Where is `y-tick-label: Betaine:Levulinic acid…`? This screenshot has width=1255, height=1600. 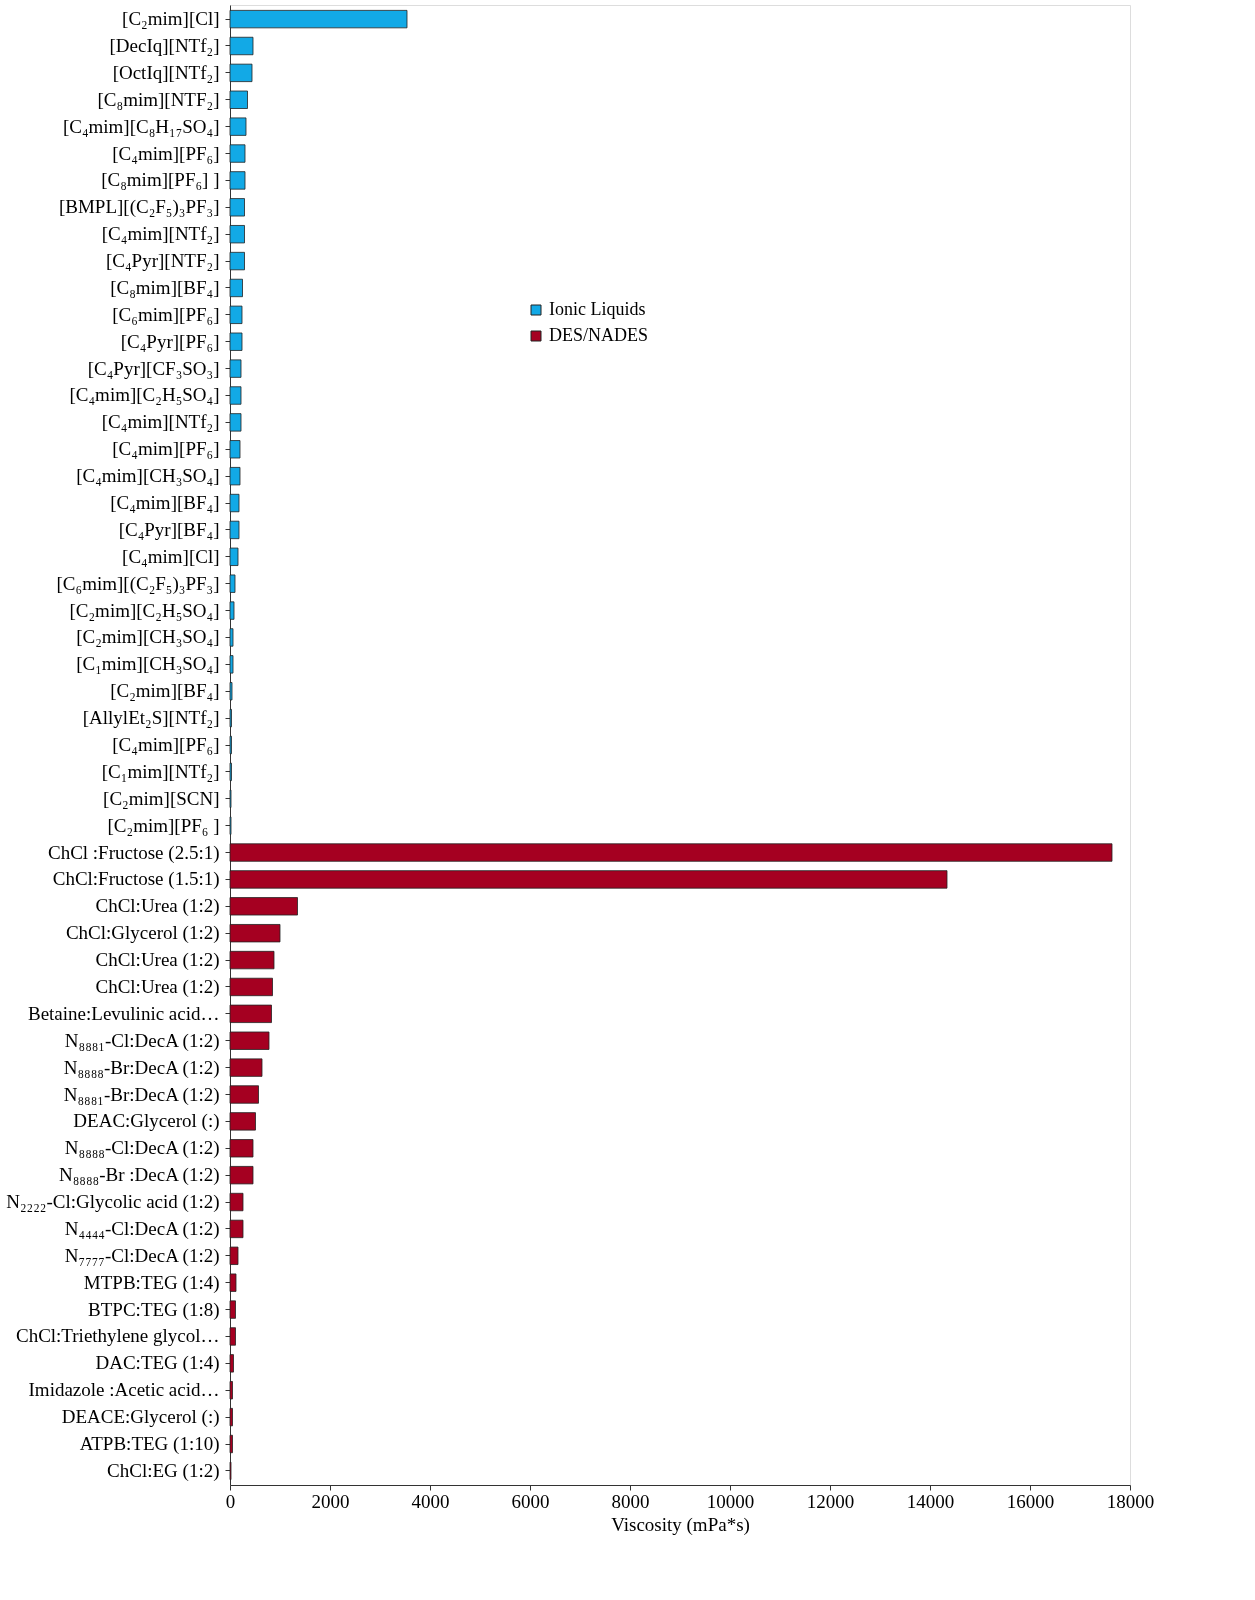
y-tick-label: Betaine:Levulinic acid… is located at coordinates (123, 1013).